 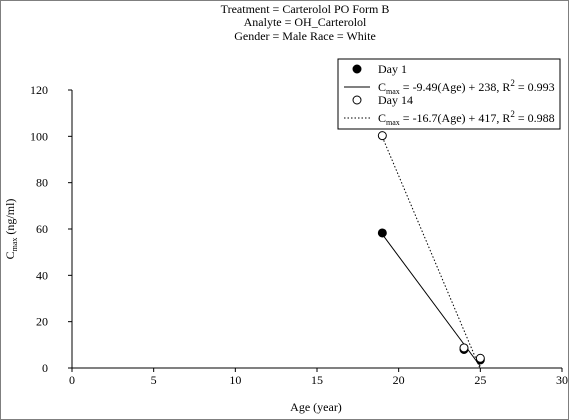 What do you see at coordinates (382, 87) in the screenshot?
I see `eq1-pre: C` at bounding box center [382, 87].